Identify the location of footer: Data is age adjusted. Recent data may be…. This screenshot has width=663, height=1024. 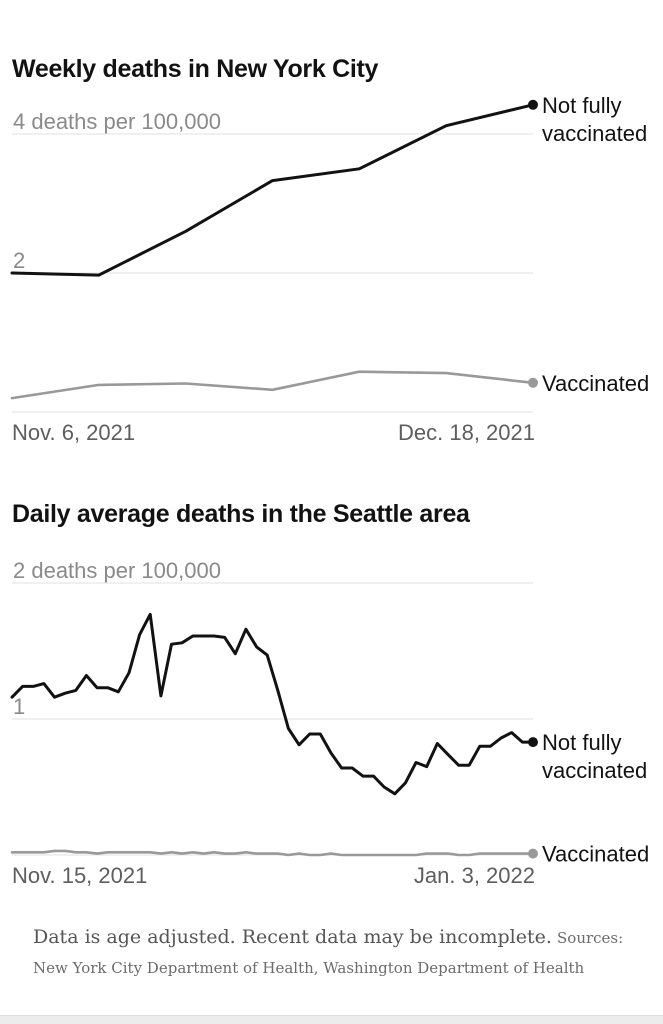
(333, 952).